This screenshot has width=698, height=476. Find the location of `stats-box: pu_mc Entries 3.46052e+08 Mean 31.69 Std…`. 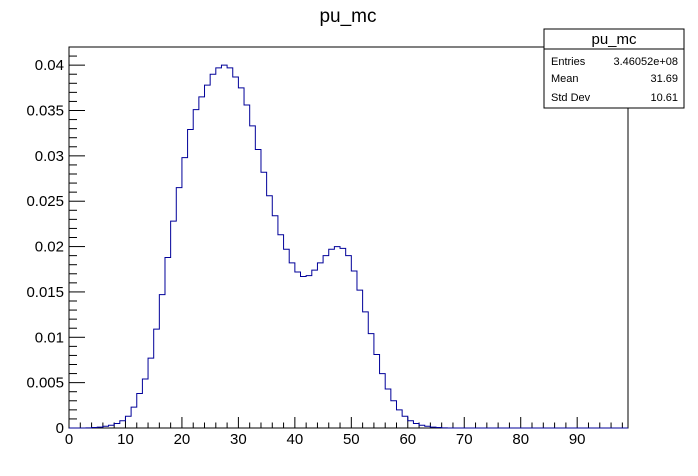

stats-box: pu_mc Entries 3.46052e+08 Mean 31.69 Std… is located at coordinates (614, 68).